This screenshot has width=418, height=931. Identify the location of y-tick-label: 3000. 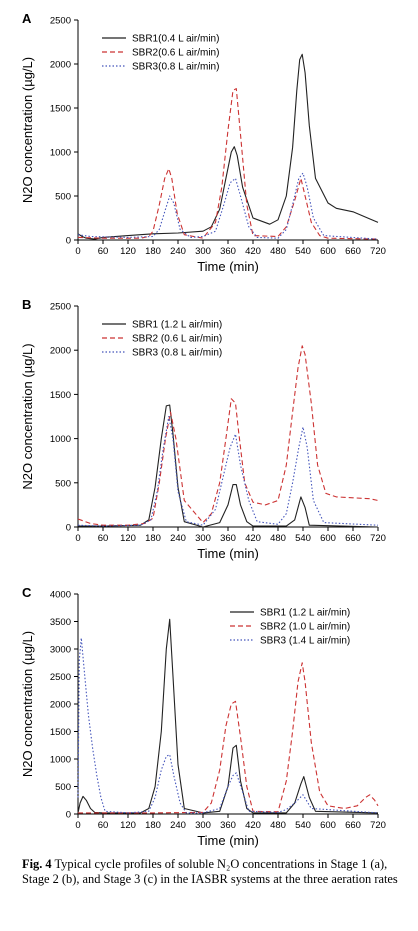
(60, 650).